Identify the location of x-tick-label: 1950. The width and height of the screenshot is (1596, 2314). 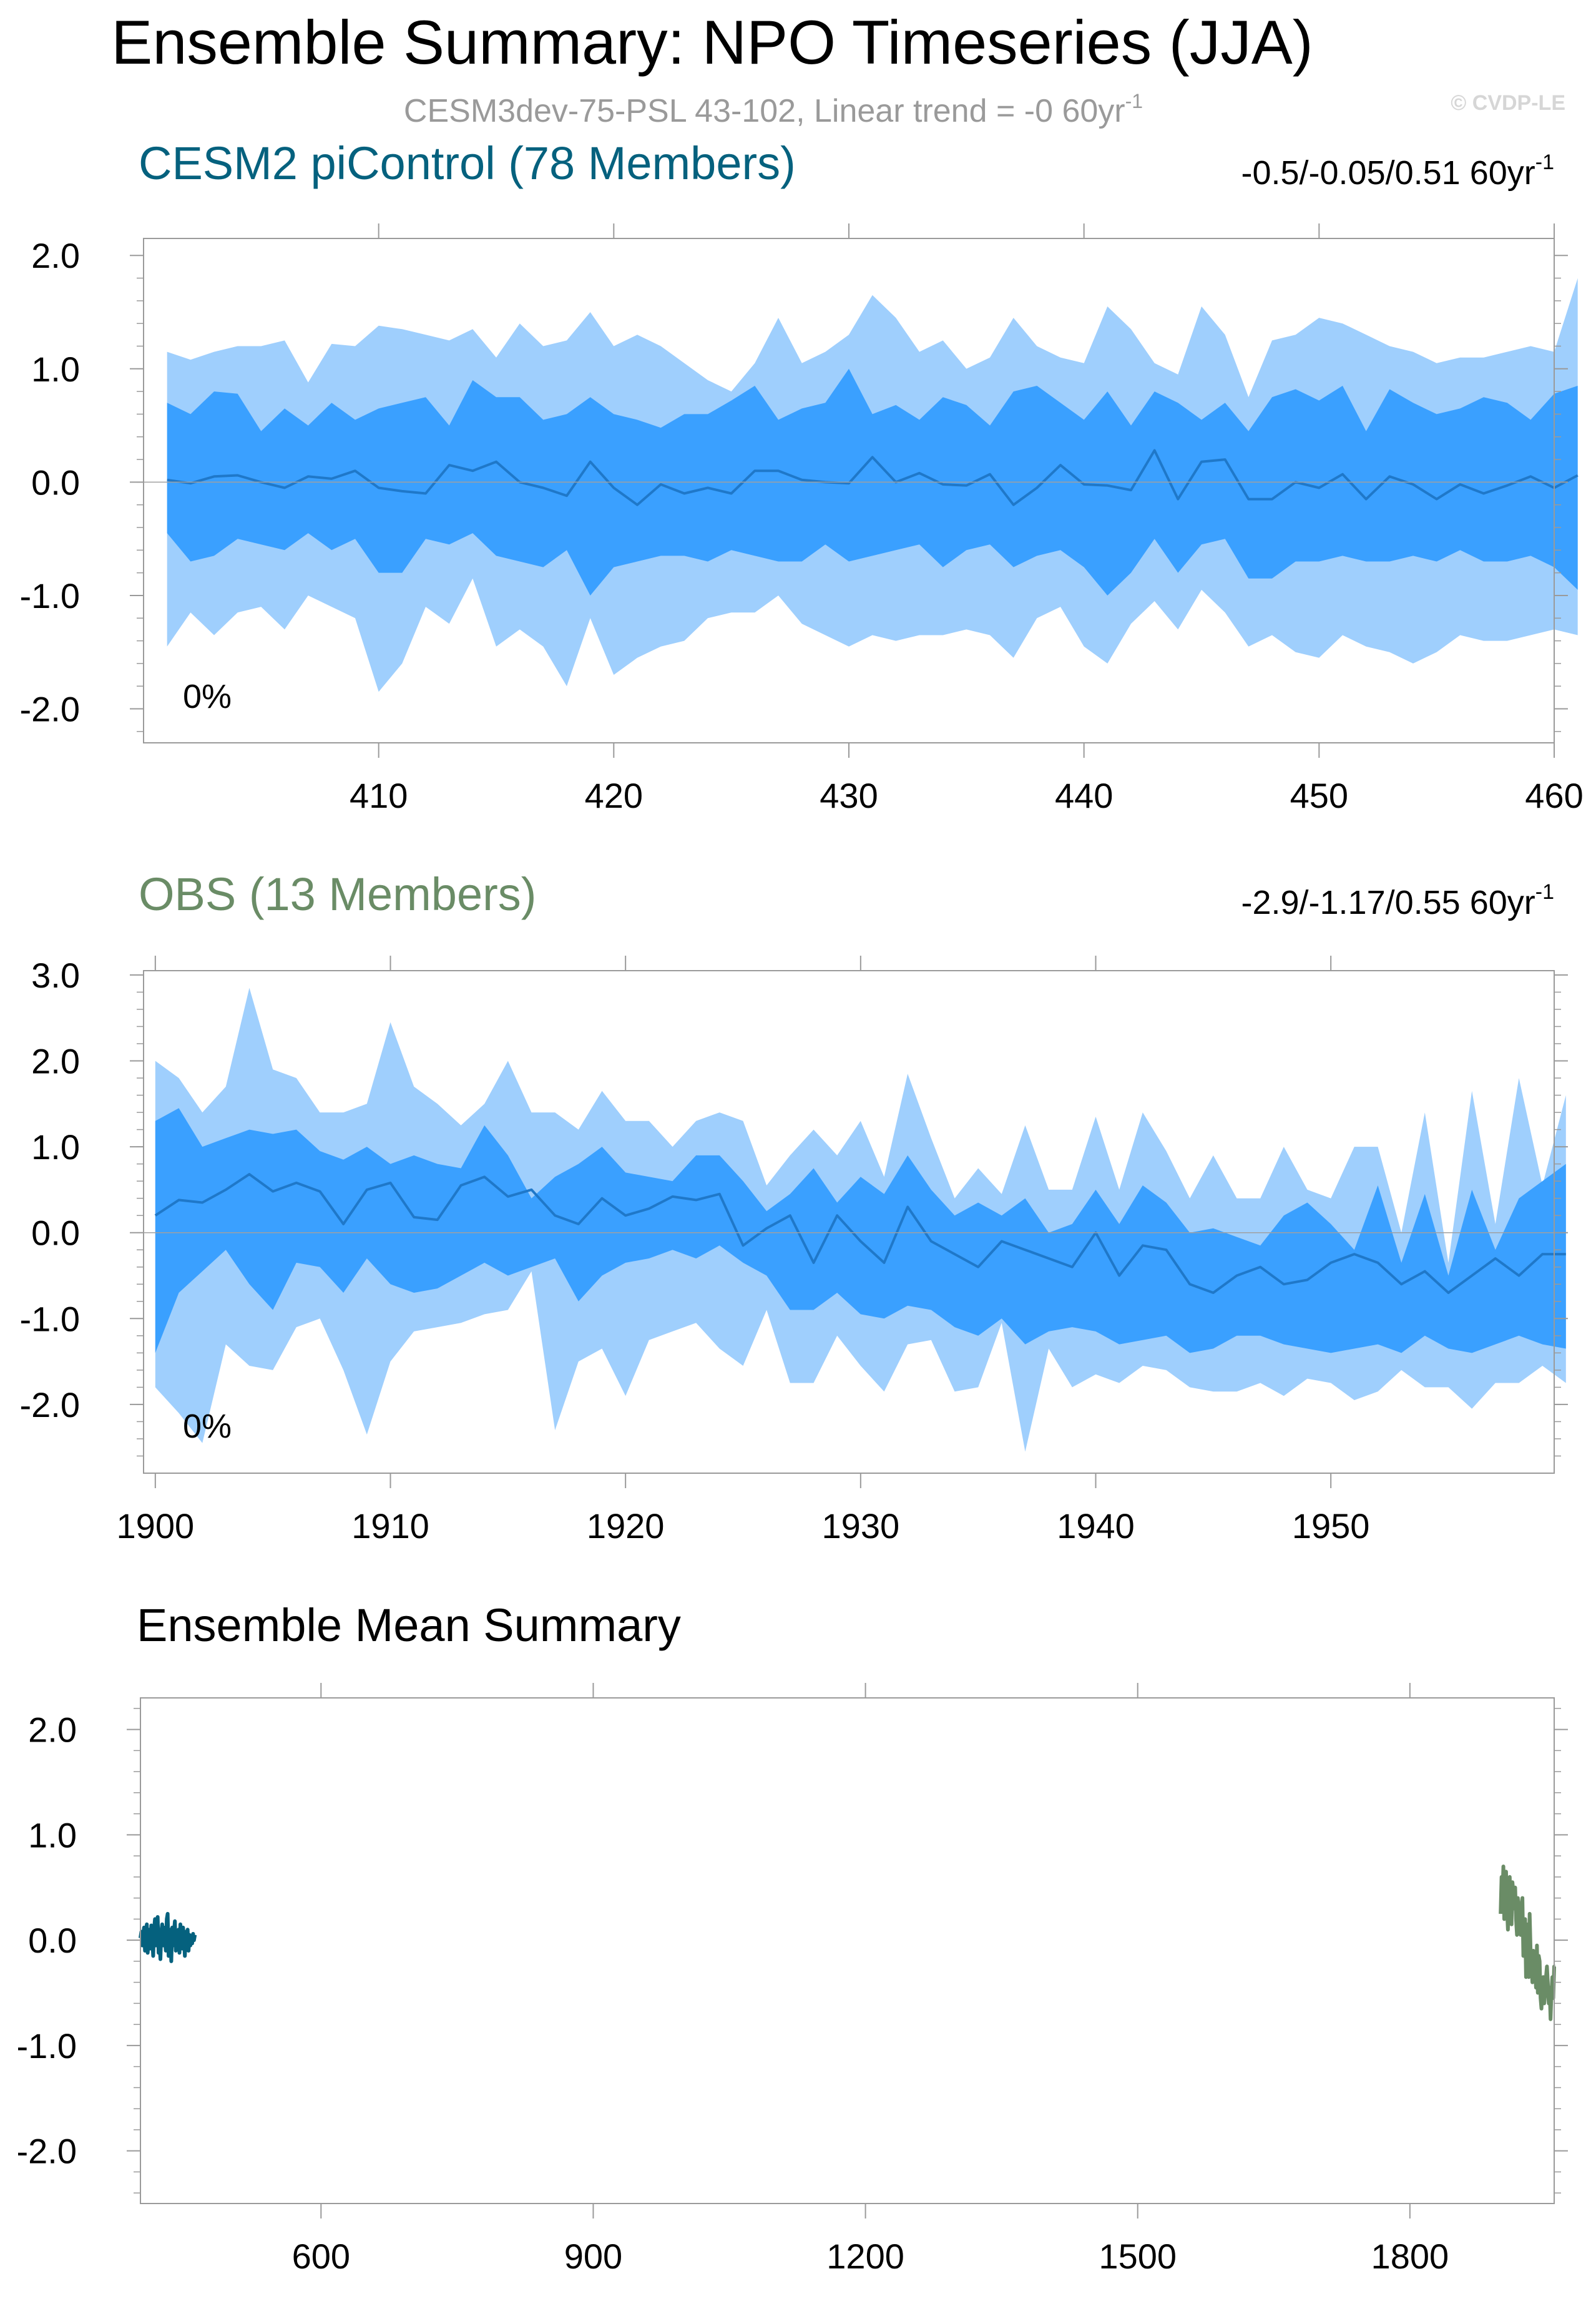
(1331, 1526).